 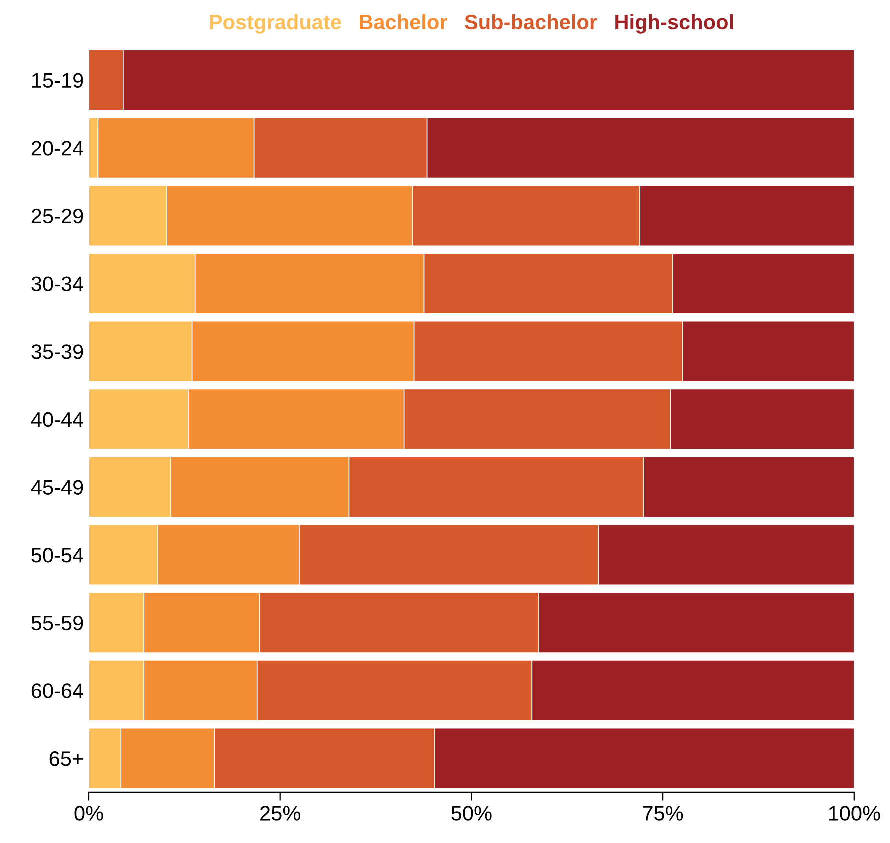 What do you see at coordinates (276, 24) in the screenshot?
I see `text: Postgraduate` at bounding box center [276, 24].